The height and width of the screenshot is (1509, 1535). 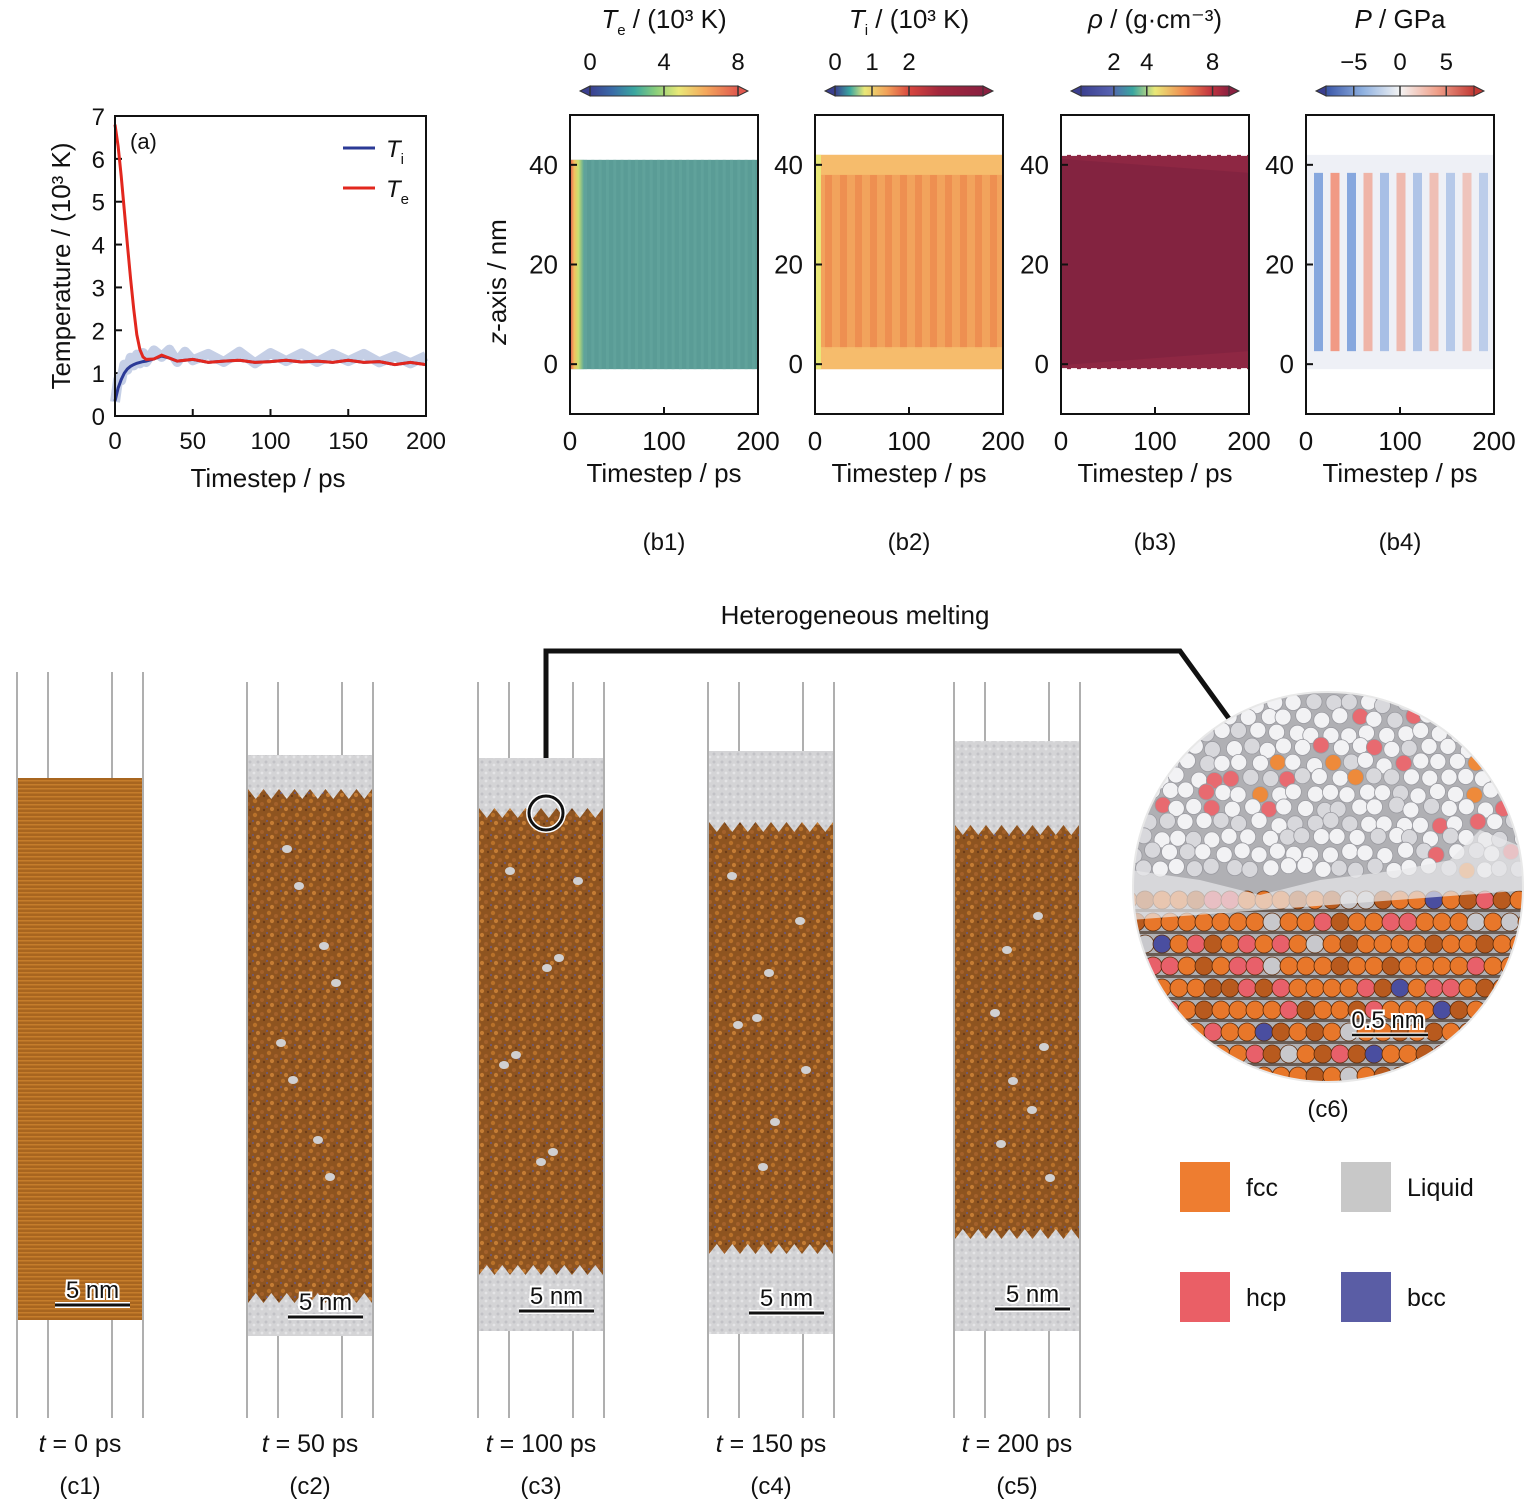 What do you see at coordinates (1328, 887) in the screenshot?
I see `zoom-circle-border` at bounding box center [1328, 887].